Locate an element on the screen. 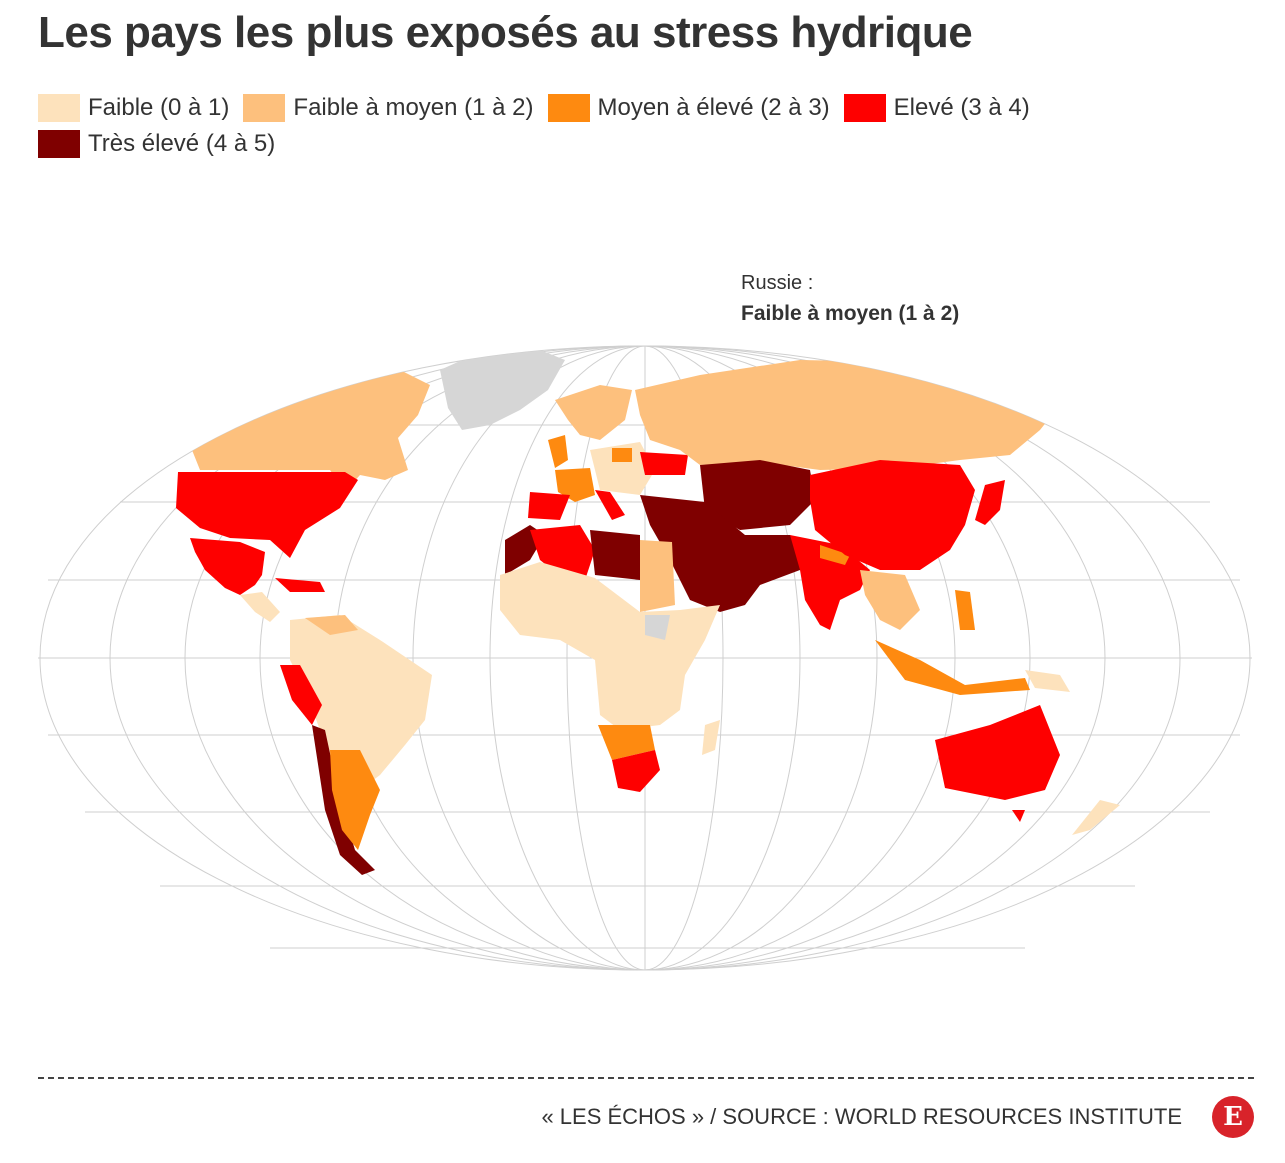 The height and width of the screenshot is (1163, 1285). legend-label: Moyen à élevé (2 à 3) is located at coordinates (713, 107).